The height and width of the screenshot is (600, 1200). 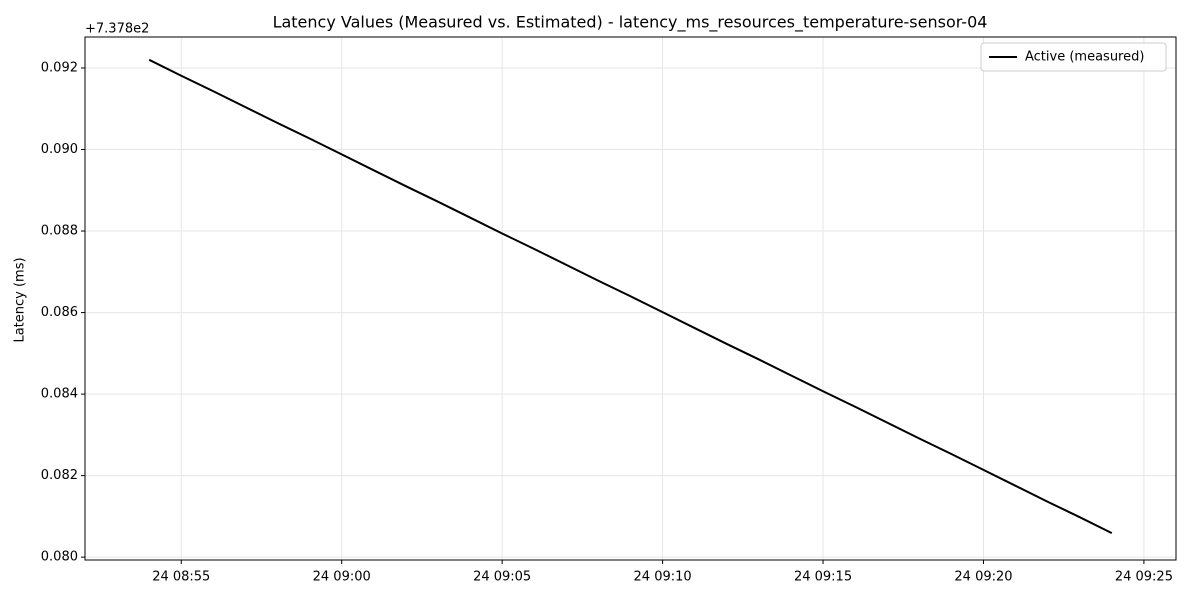 What do you see at coordinates (59, 67) in the screenshot?
I see `y-tick-label: 0.092` at bounding box center [59, 67].